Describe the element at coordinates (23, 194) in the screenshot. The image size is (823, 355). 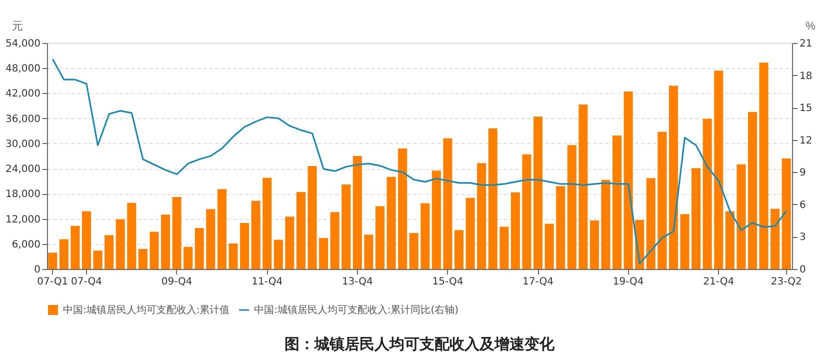
I see `y-tick-label: 18,000` at that location.